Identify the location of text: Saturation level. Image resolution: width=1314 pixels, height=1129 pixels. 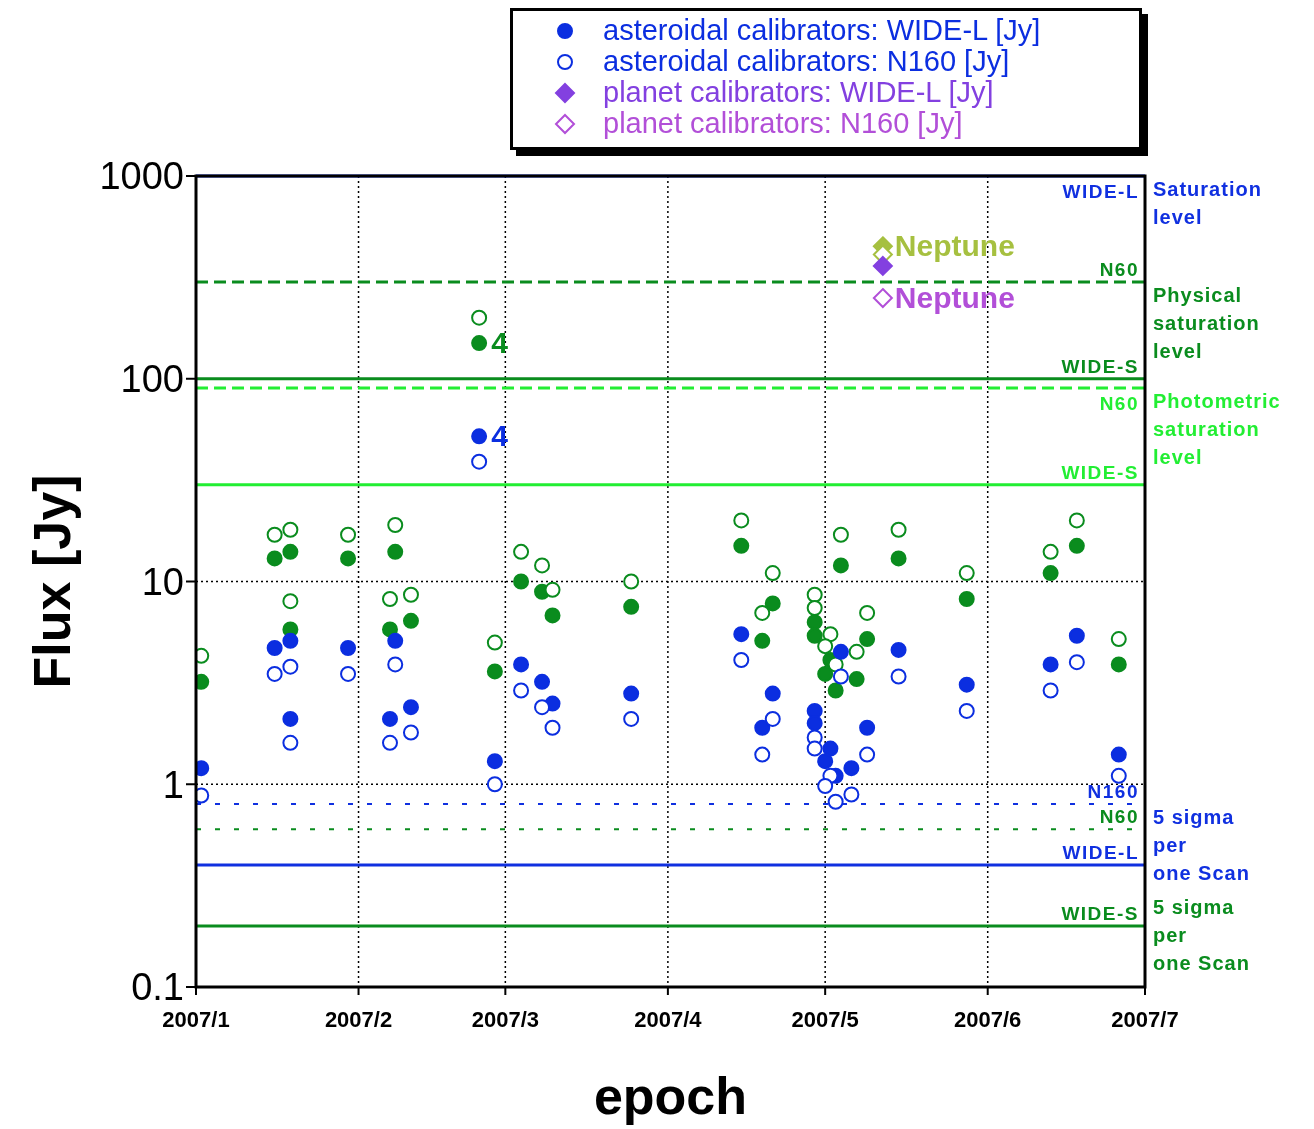
(1207, 203).